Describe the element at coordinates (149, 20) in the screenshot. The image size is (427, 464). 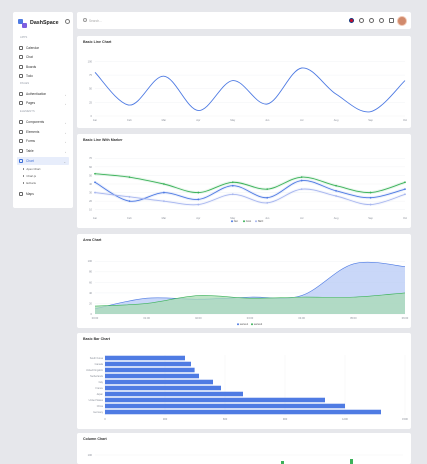
I see `search-input` at that location.